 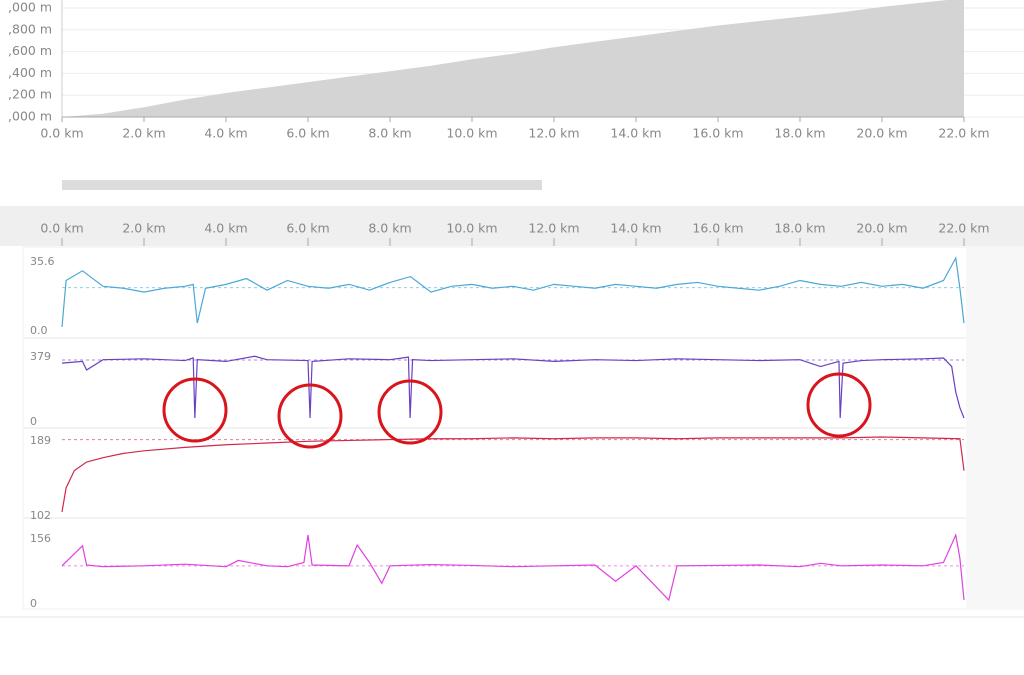 I want to click on axis-band, so click(x=512, y=226).